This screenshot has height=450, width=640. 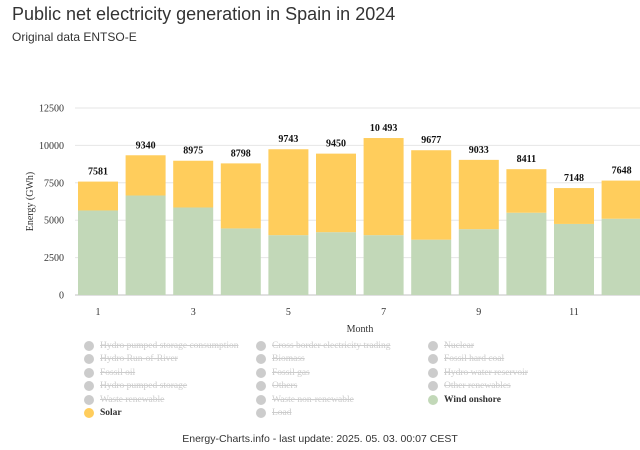 I want to click on y-axis-label: Energy (GWh), so click(x=30, y=202).